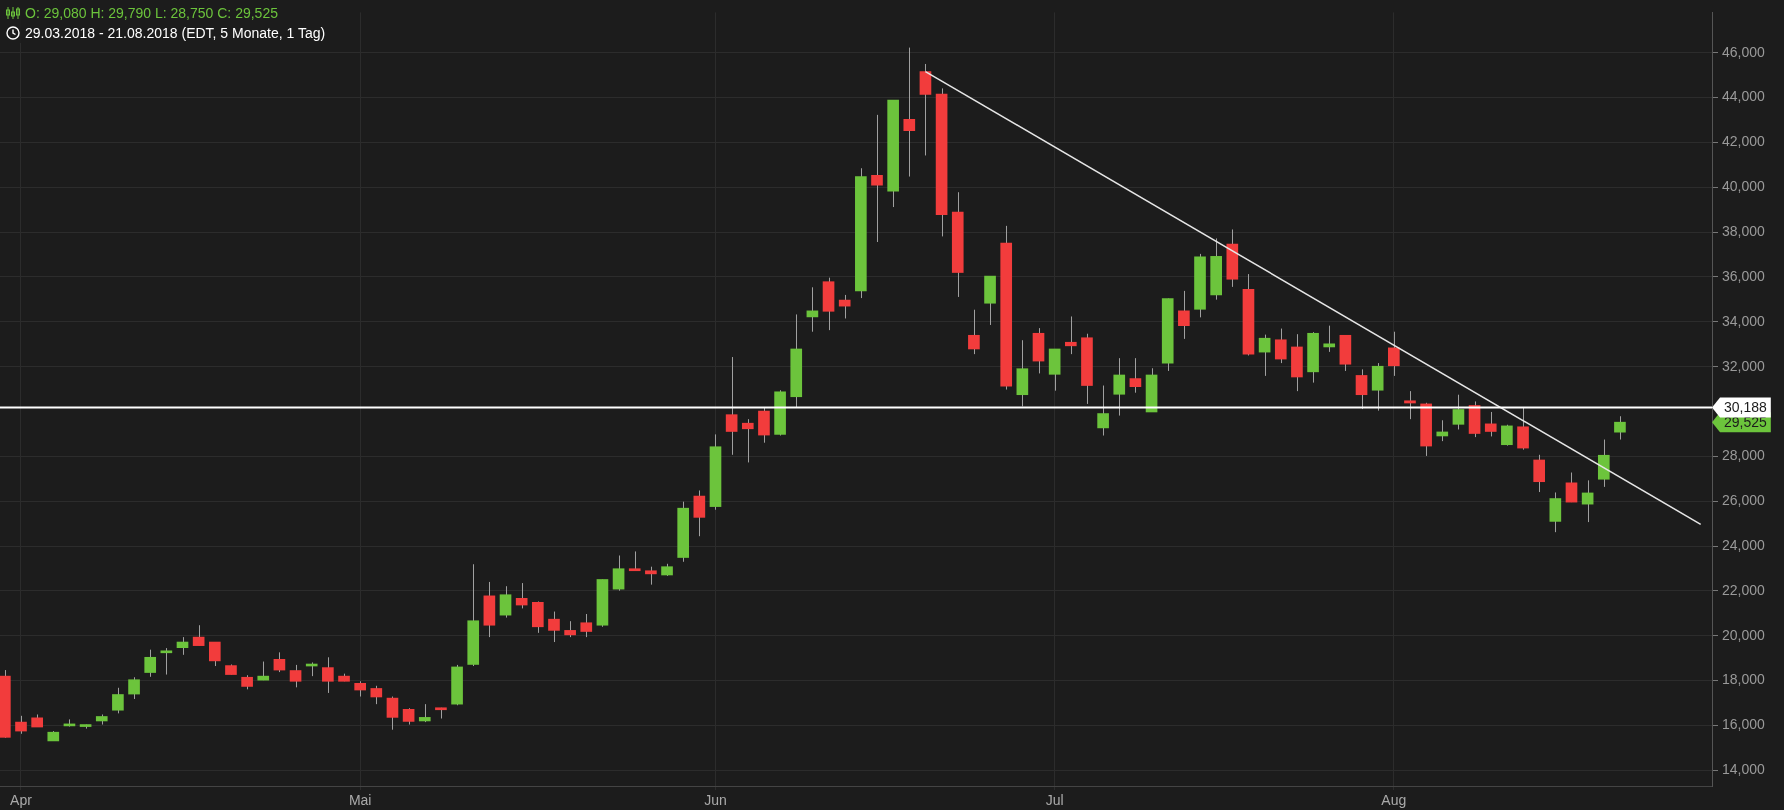 The image size is (1784, 810). Describe the element at coordinates (360, 800) in the screenshot. I see `x-tick-label: Mai` at that location.